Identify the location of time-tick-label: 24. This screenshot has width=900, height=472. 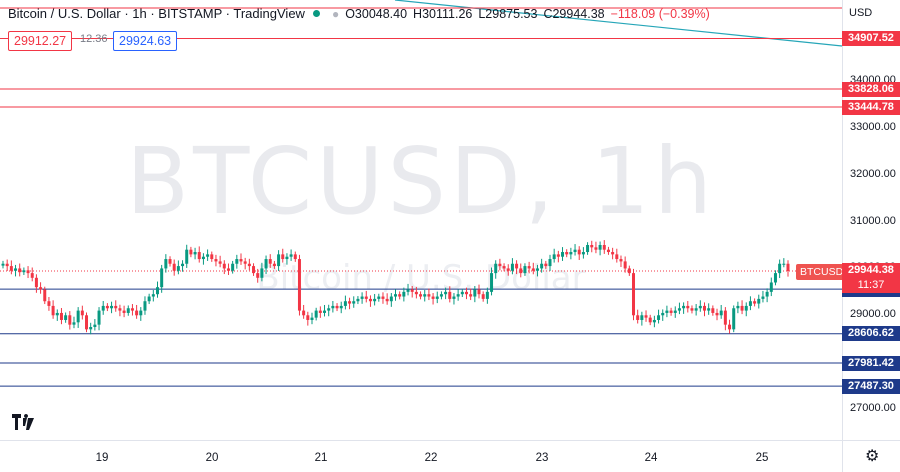
(651, 458).